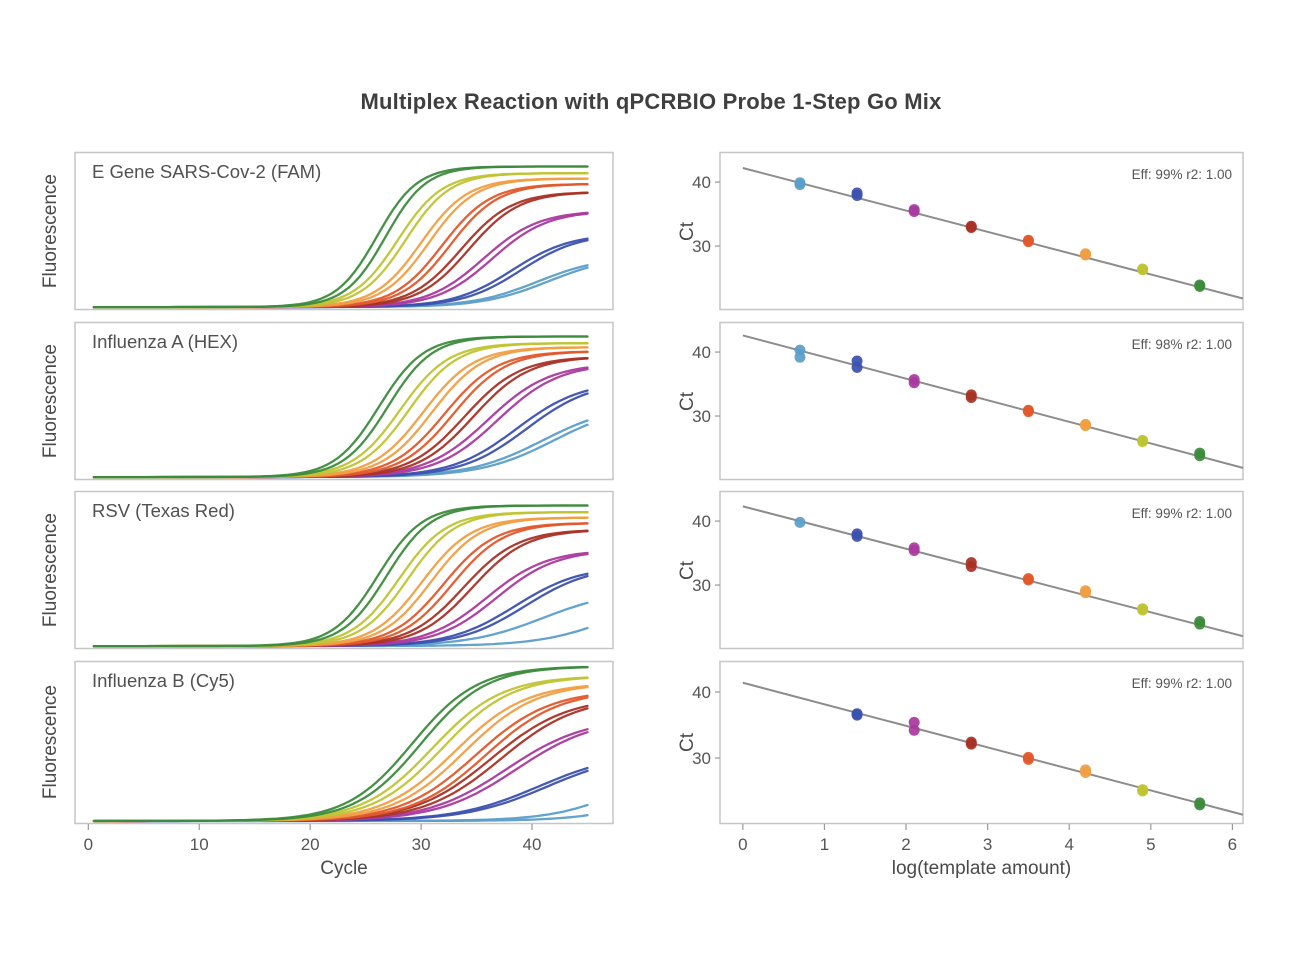 This screenshot has width=1302, height=977. Describe the element at coordinates (199, 844) in the screenshot. I see `svg-text: 10` at that location.